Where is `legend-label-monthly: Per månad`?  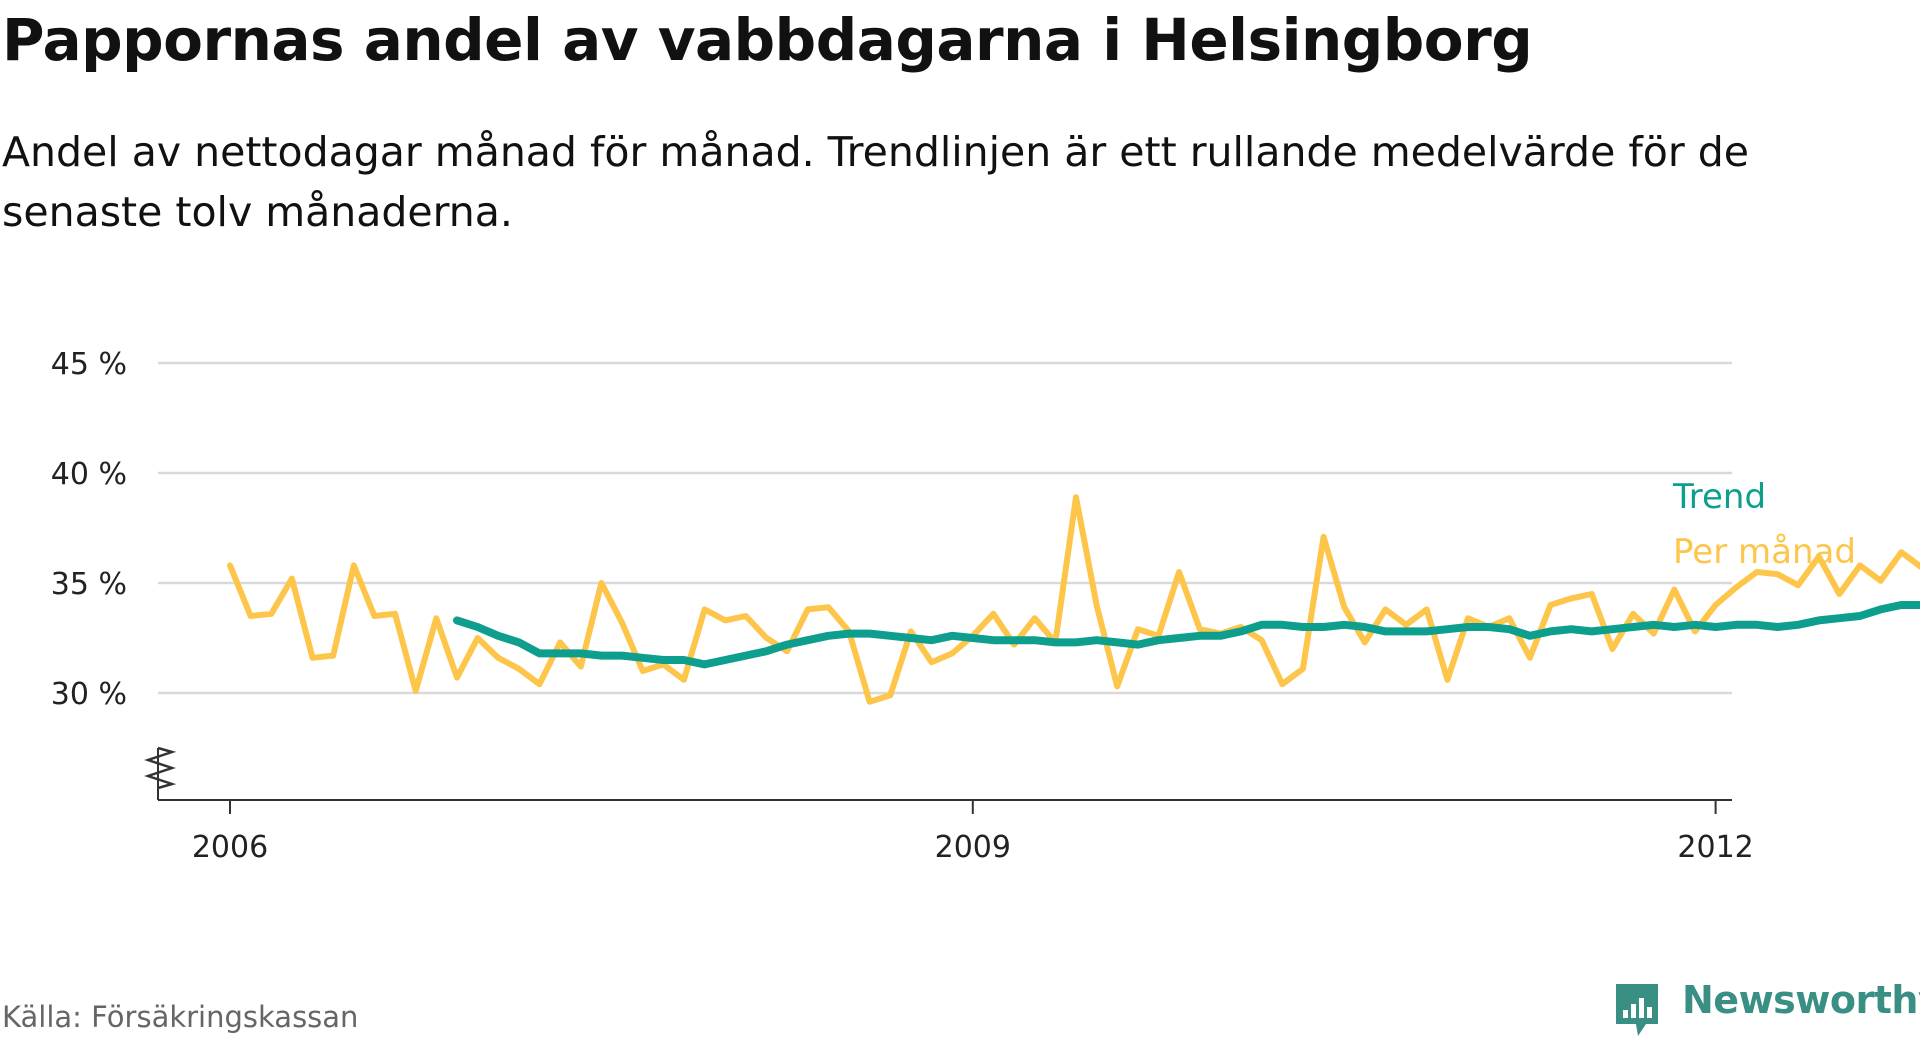 legend-label-monthly: Per månad is located at coordinates (1764, 552).